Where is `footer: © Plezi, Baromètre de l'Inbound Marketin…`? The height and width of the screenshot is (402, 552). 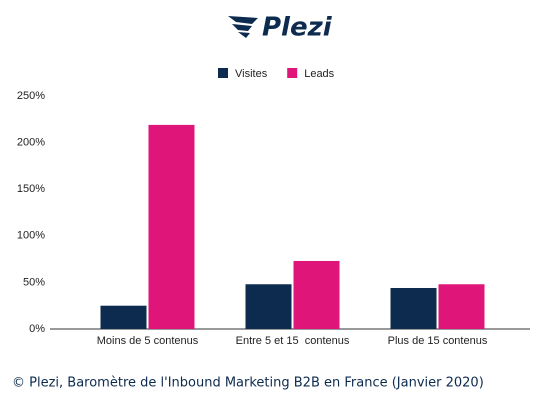
footer: © Plezi, Baromètre de l'Inbound Marketin… is located at coordinates (248, 383).